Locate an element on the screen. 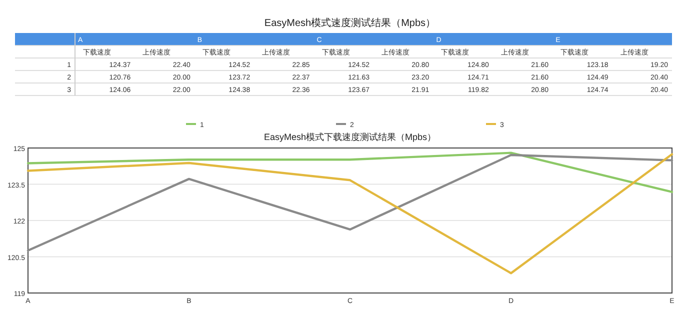  line-series is located at coordinates (350, 173).